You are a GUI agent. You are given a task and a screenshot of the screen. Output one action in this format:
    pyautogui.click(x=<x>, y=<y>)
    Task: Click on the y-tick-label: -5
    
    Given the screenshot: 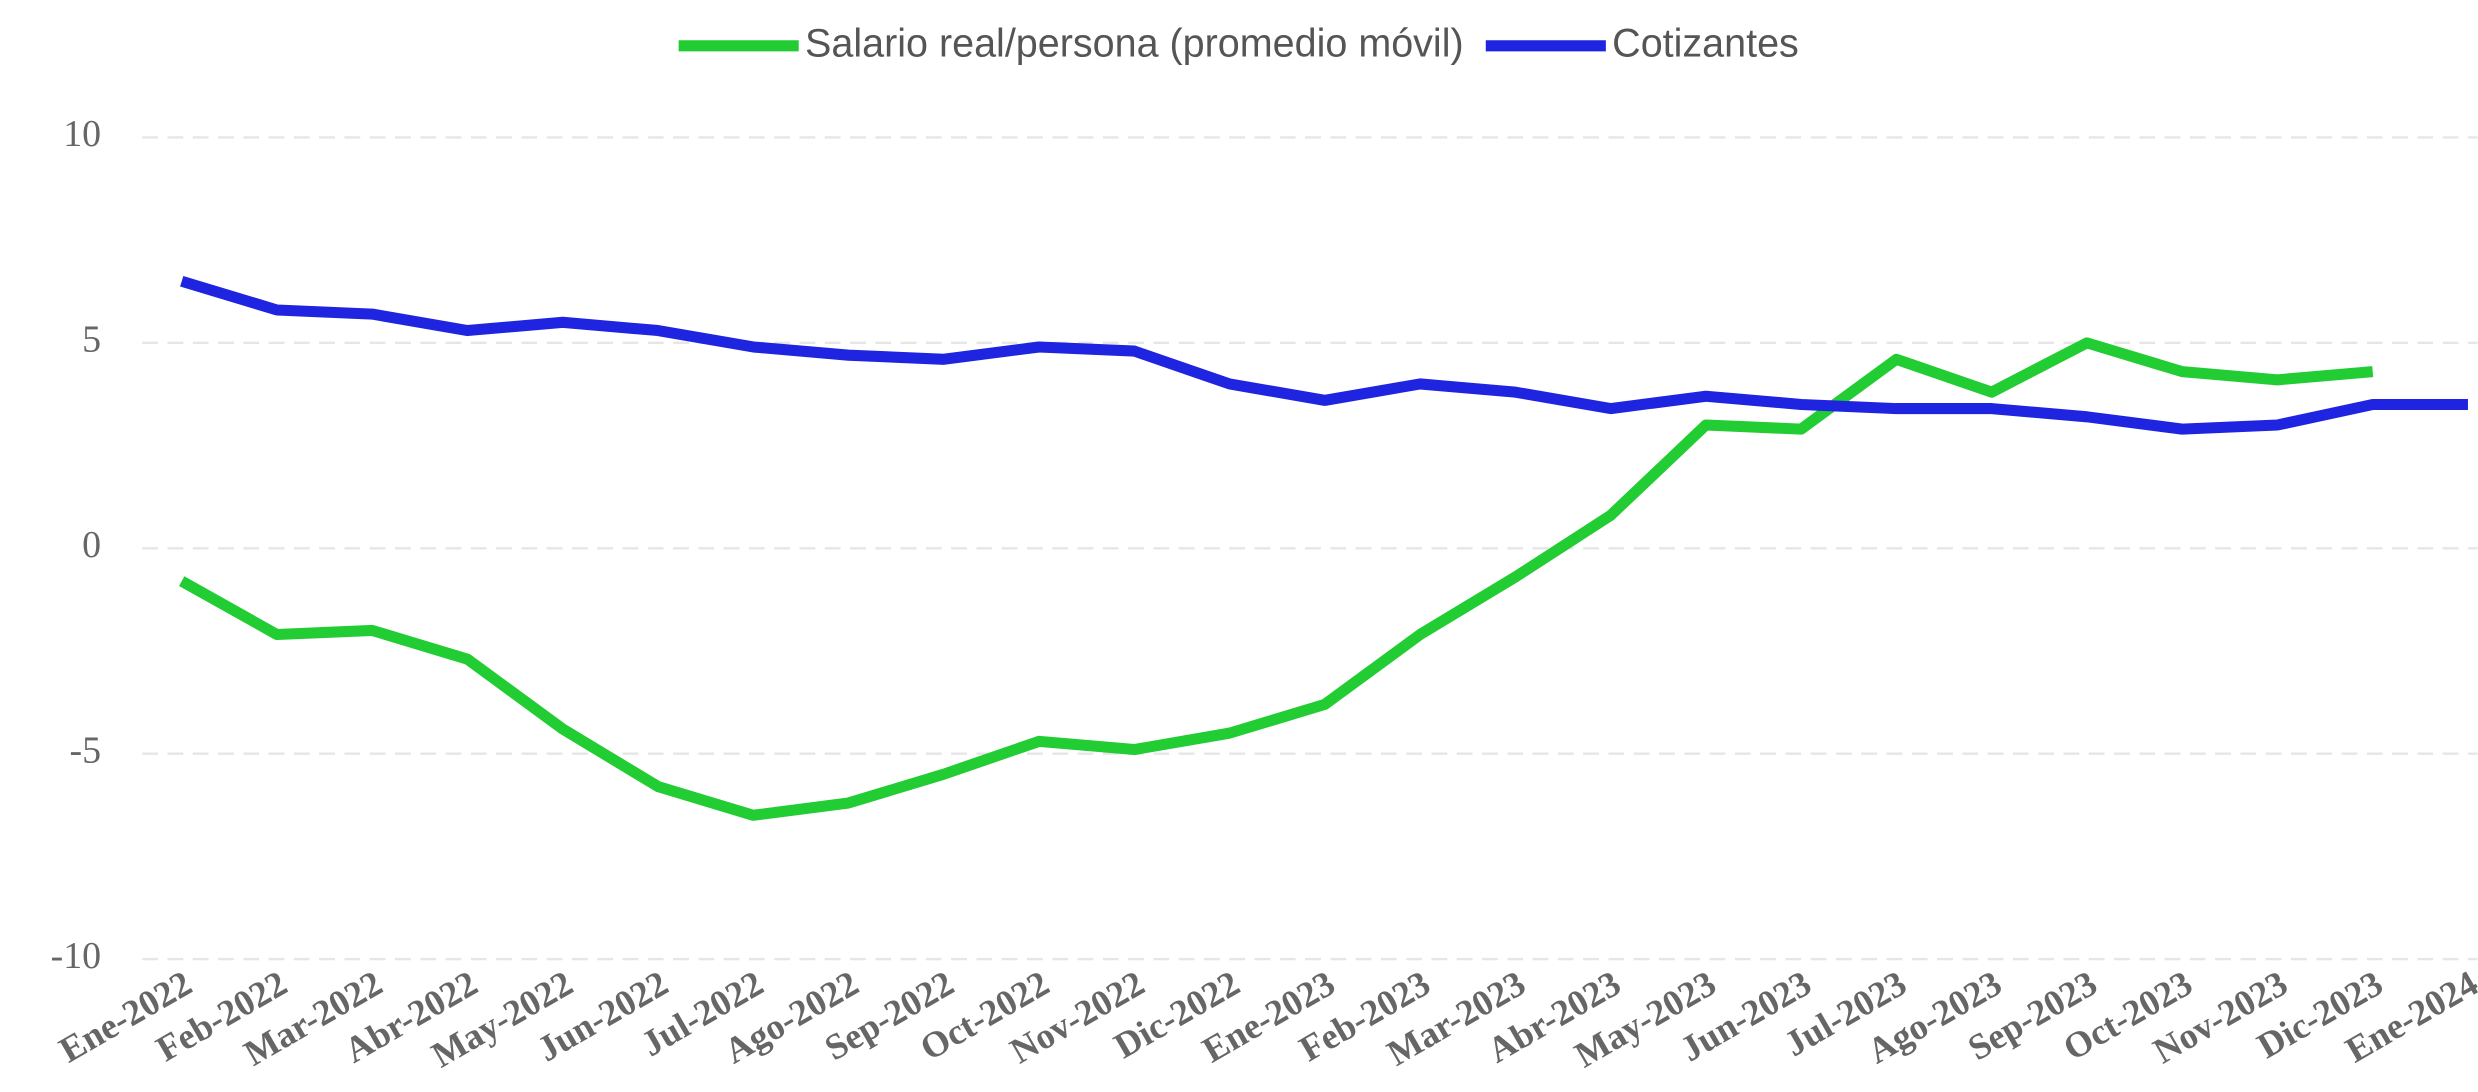 What is the action you would take?
    pyautogui.click(x=86, y=750)
    